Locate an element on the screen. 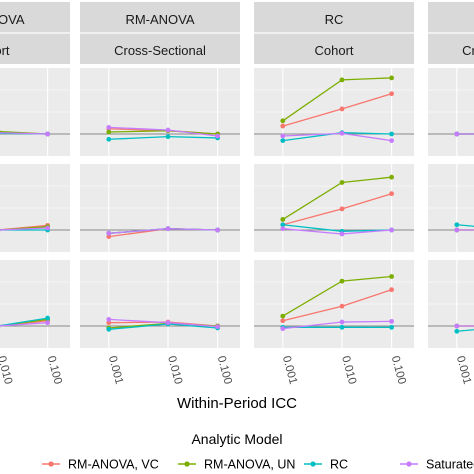 This screenshot has height=474, width=474. legend-label: Saturated is located at coordinates (450, 465).